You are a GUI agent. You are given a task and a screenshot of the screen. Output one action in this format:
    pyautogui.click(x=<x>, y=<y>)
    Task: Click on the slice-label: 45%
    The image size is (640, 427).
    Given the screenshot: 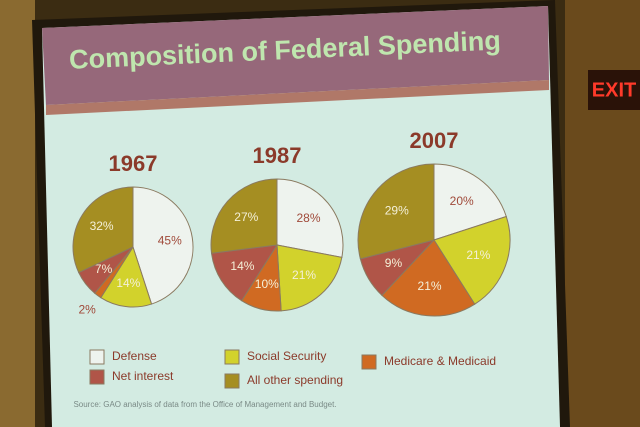 What is the action you would take?
    pyautogui.click(x=170, y=240)
    